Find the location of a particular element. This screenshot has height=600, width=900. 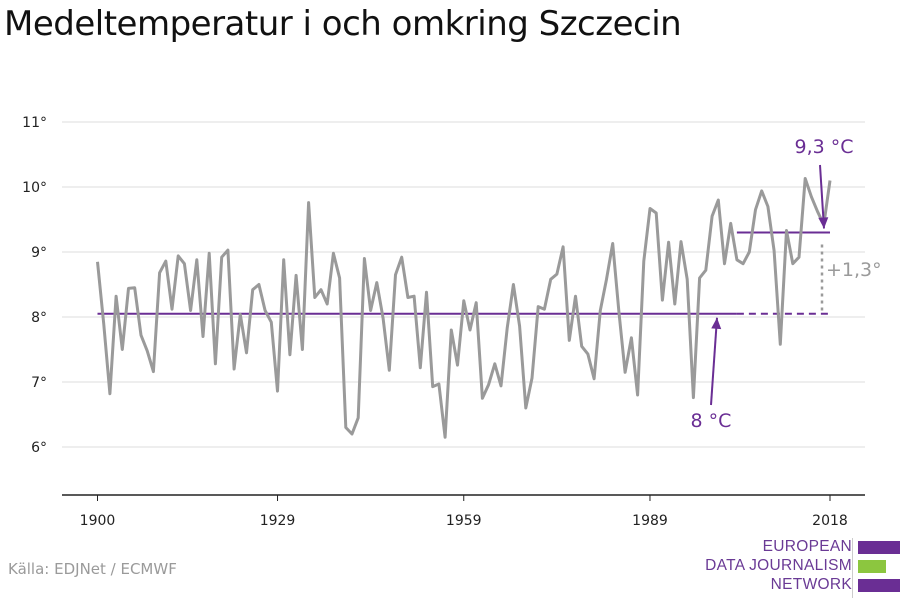

recent-average-arrow-head is located at coordinates (823, 223).